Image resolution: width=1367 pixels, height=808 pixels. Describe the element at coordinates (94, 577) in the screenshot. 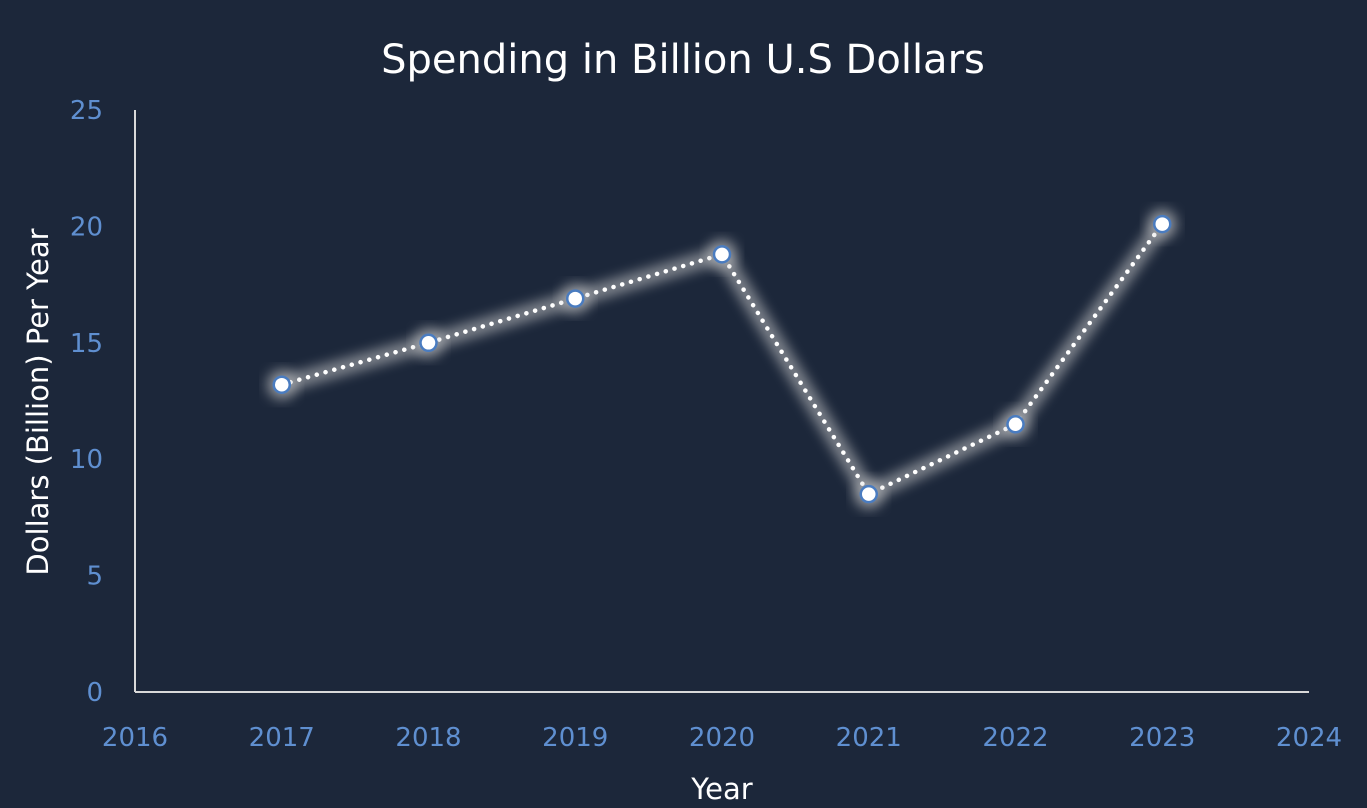

I see `y-tick-label: 5` at that location.